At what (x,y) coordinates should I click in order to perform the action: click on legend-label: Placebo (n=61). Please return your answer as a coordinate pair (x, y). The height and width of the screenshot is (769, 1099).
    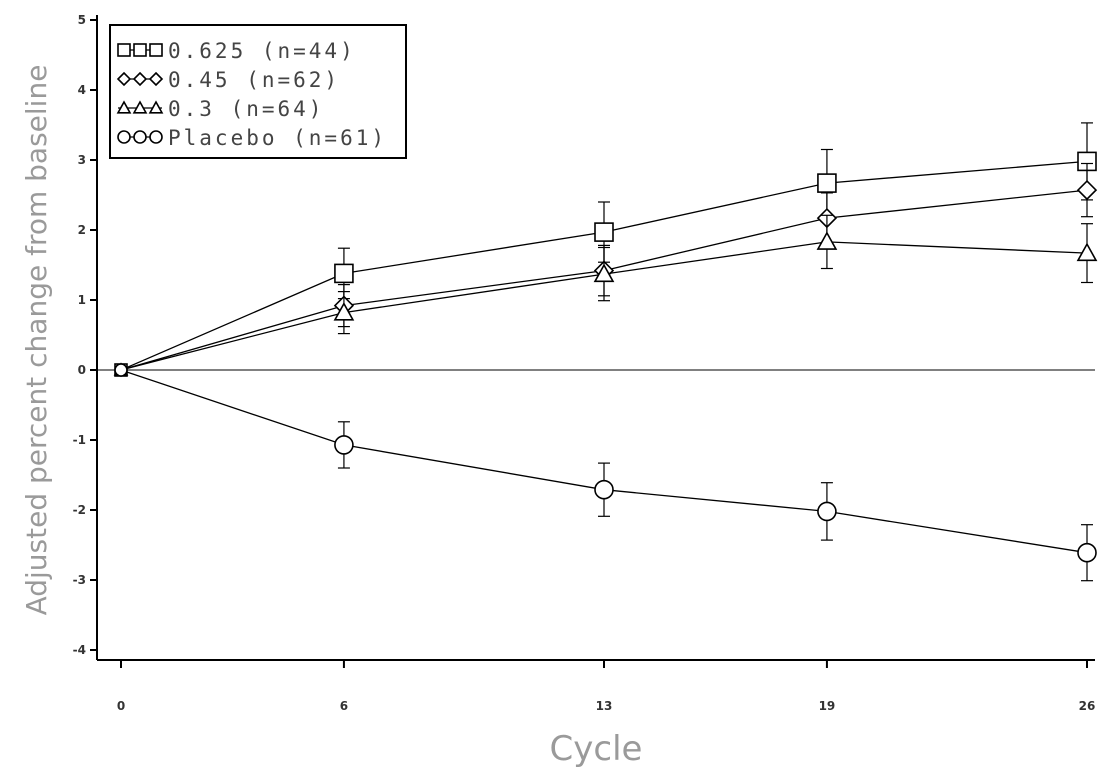
    Looking at the image, I should click on (277, 138).